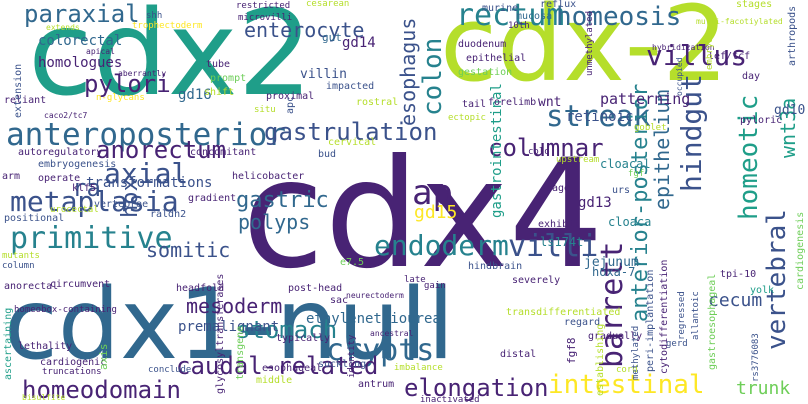 Image resolution: width=808 pixels, height=404 pixels. What do you see at coordinates (650, 128) in the screenshot?
I see `word-goblet: goblet` at bounding box center [650, 128].